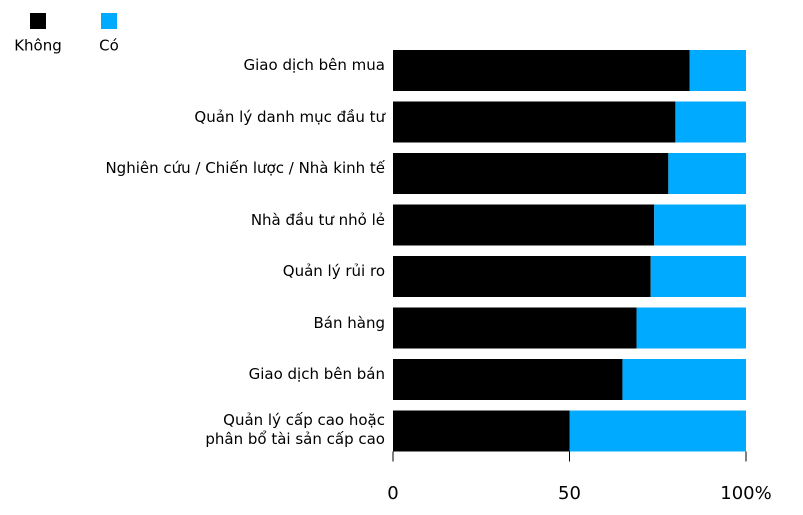 The height and width of the screenshot is (515, 803). What do you see at coordinates (317, 219) in the screenshot?
I see `category-label: Nhà đầu tư nhỏ lẻ` at bounding box center [317, 219].